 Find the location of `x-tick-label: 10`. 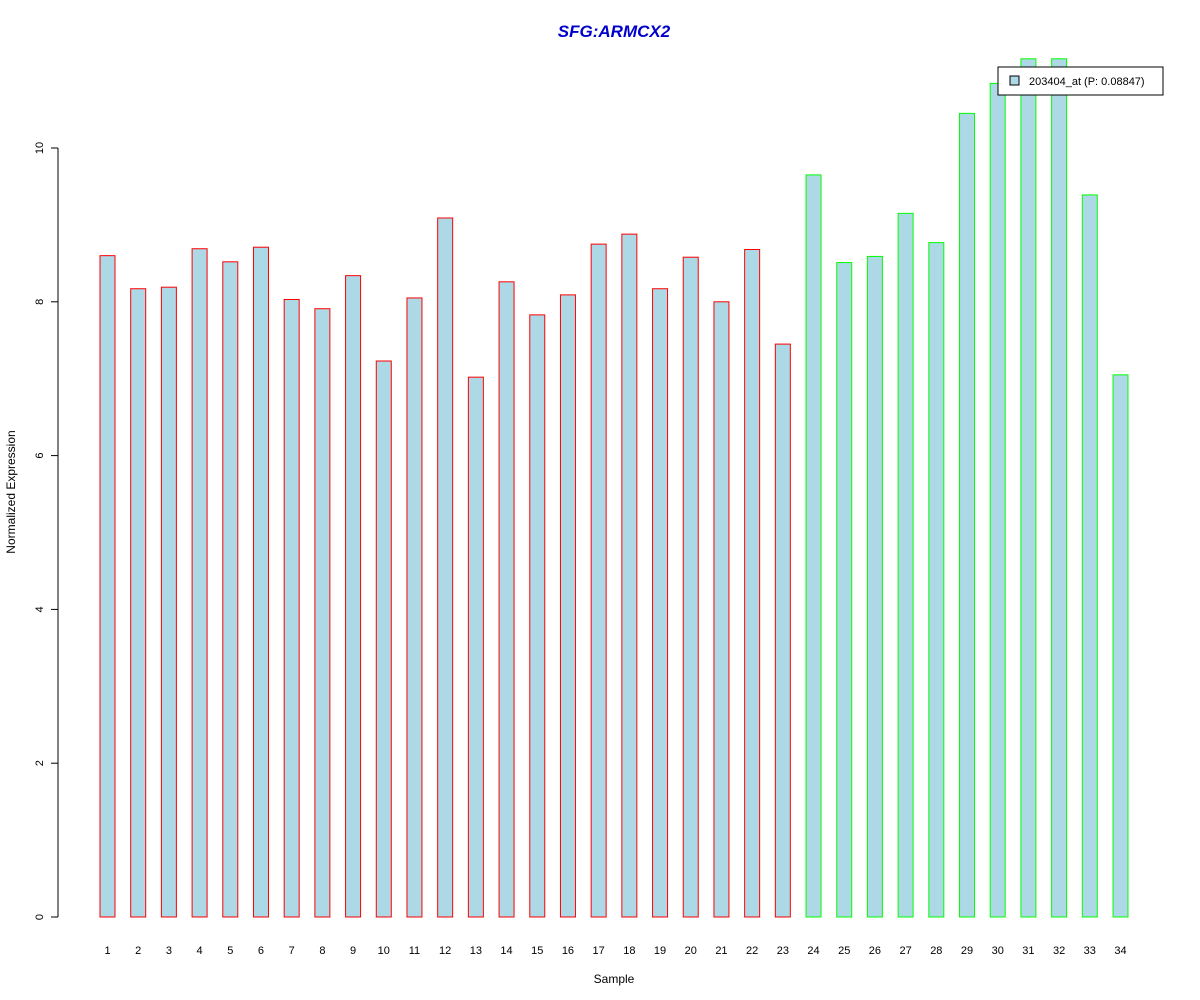

x-tick-label: 10 is located at coordinates (384, 951).